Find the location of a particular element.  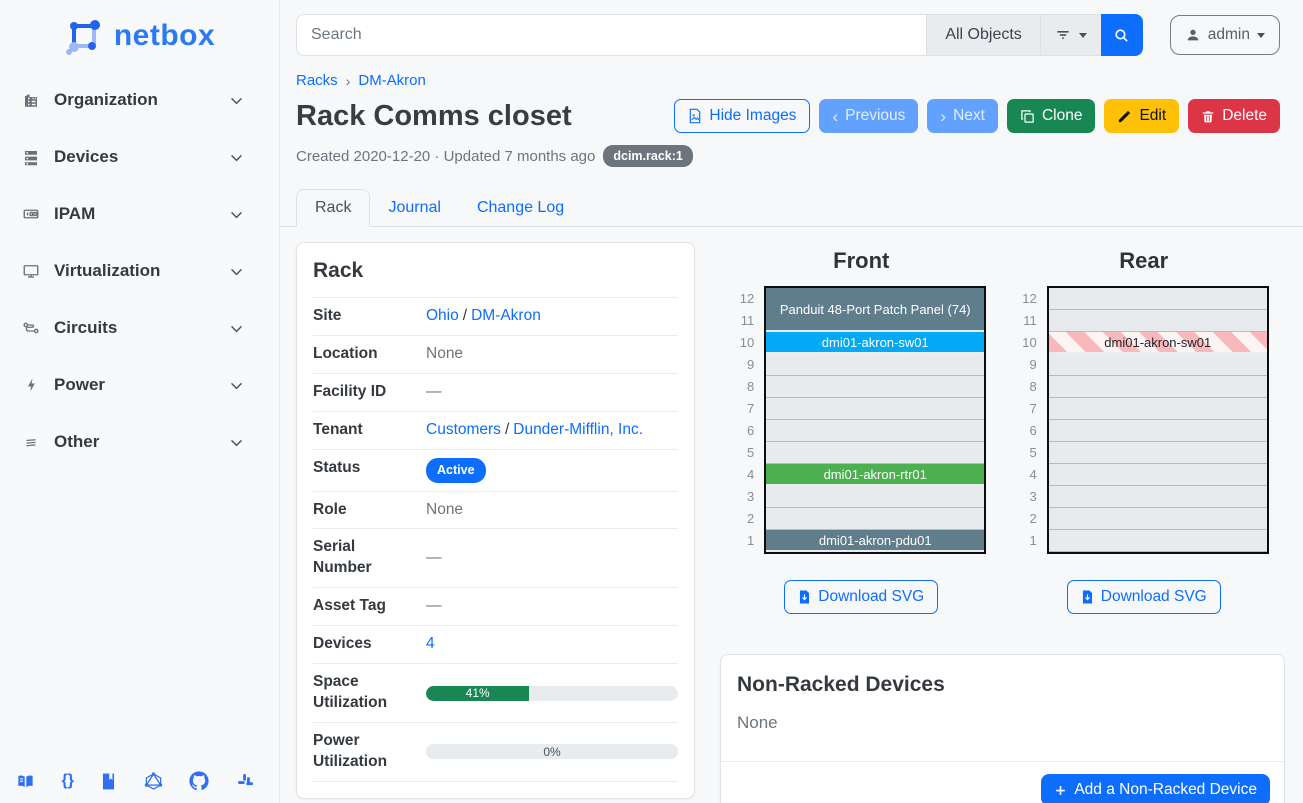

unit-number: 2 is located at coordinates (1033, 518).